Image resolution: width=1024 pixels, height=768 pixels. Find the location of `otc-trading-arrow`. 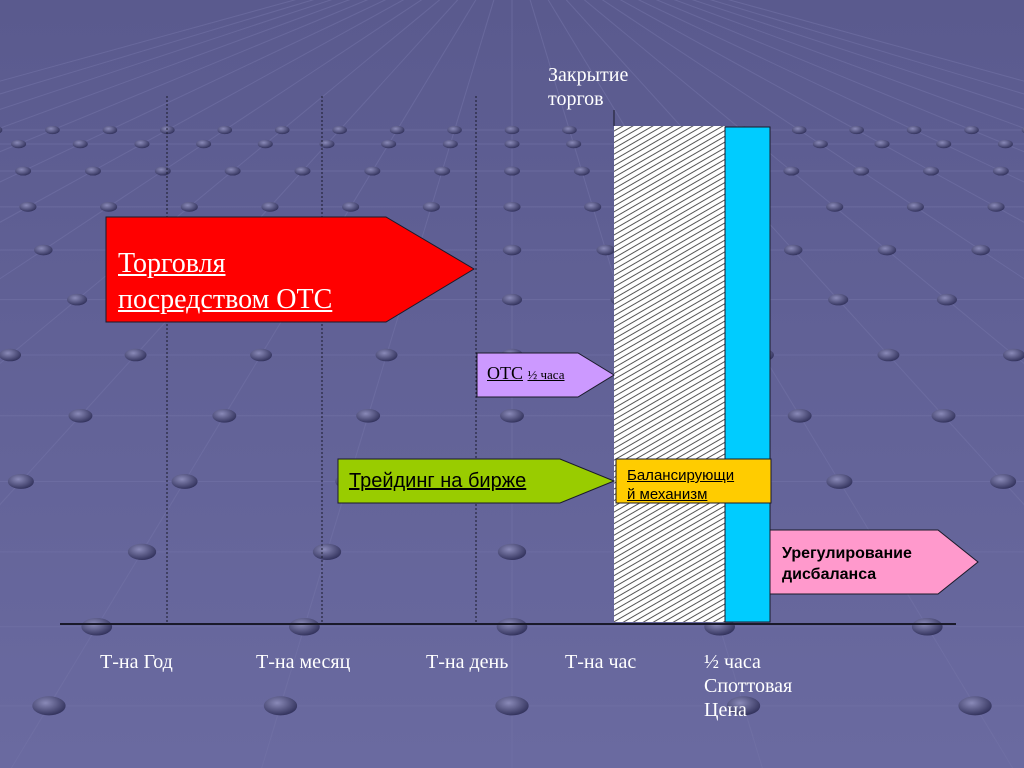

otc-trading-arrow is located at coordinates (290, 269).